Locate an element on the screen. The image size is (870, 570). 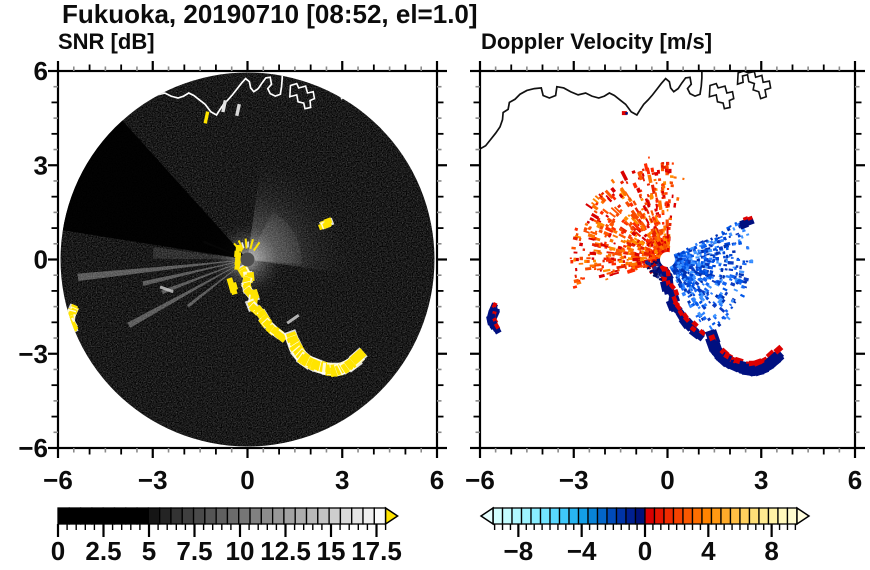
snr-colorbar-label: 7.5 is located at coordinates (194, 551).